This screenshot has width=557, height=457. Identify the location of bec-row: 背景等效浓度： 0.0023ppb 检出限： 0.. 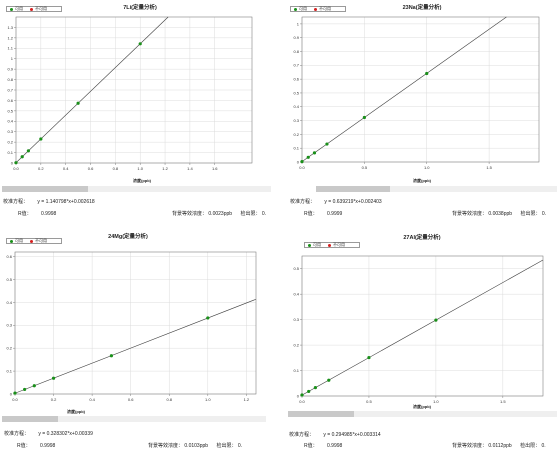
(219, 213).